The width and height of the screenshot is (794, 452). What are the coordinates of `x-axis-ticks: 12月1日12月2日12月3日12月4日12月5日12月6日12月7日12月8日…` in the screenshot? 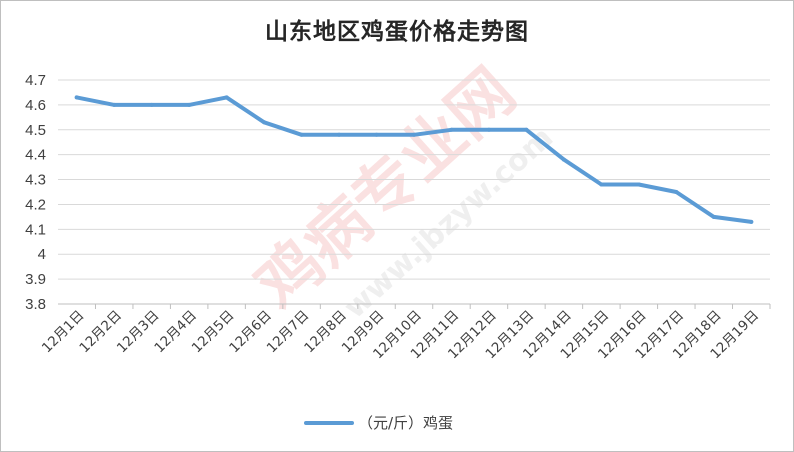 It's located at (405, 333).